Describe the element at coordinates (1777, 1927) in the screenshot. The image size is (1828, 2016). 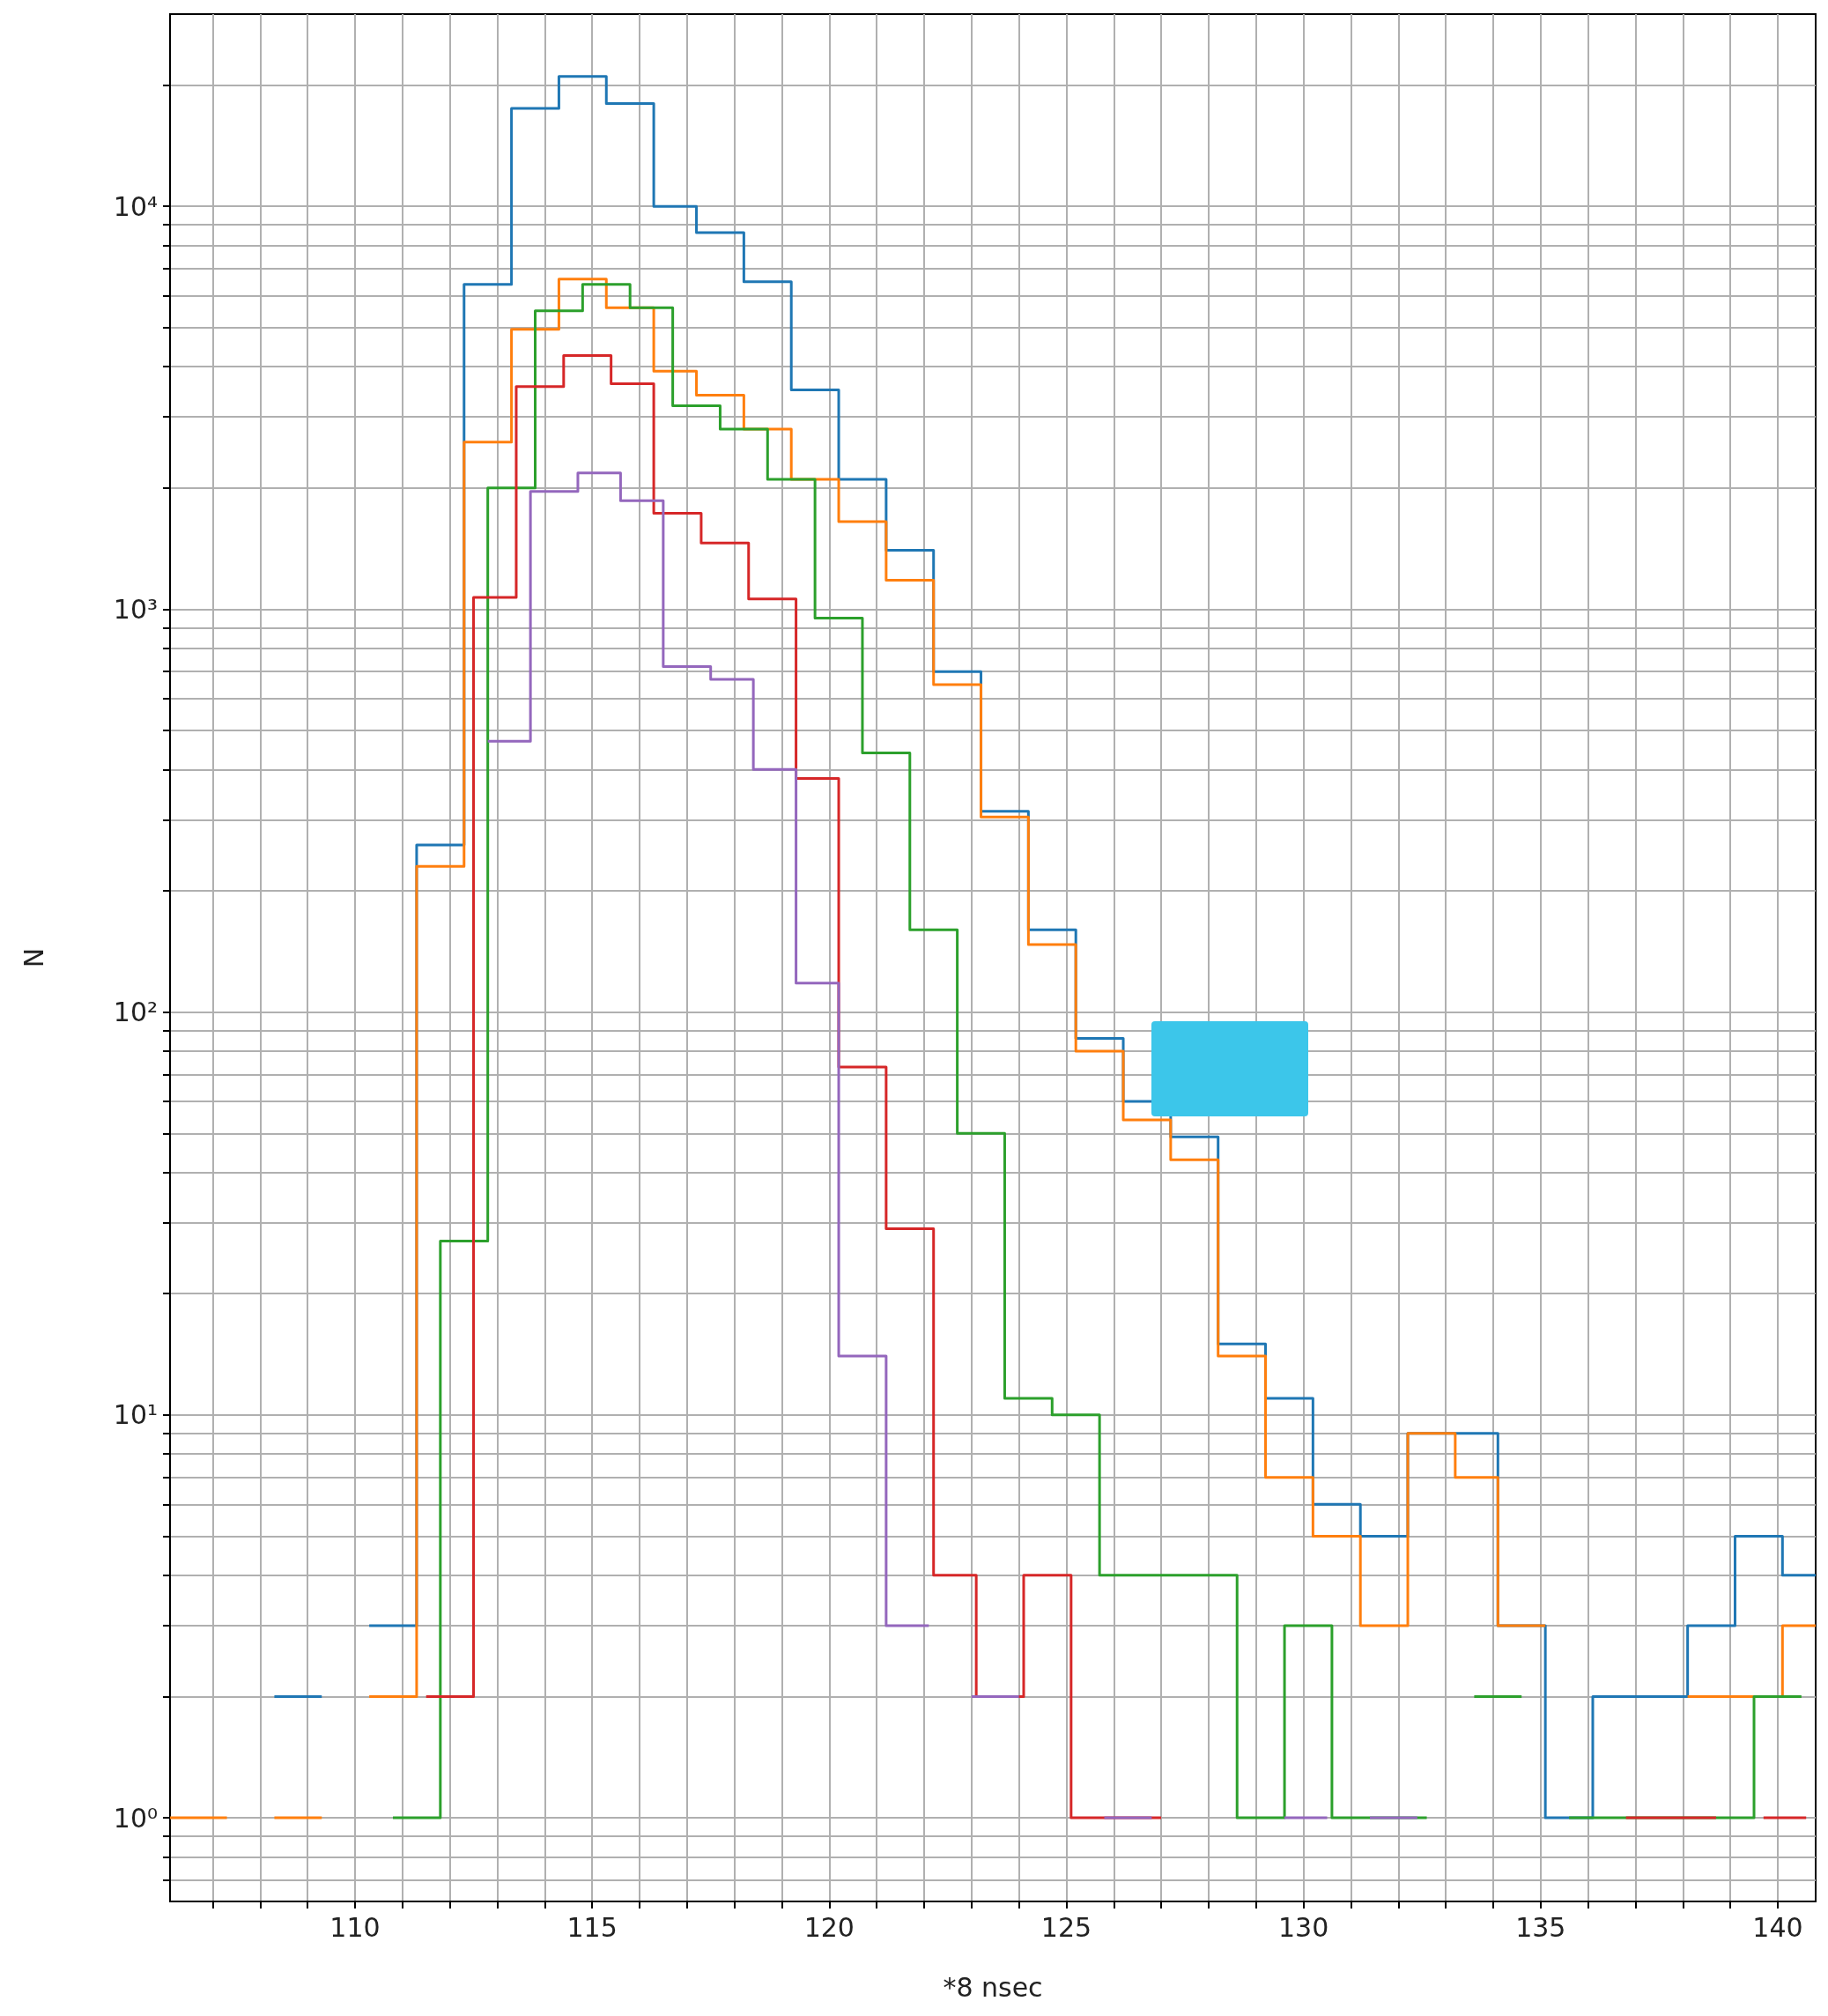
I see `x-tick-label: 140` at that location.